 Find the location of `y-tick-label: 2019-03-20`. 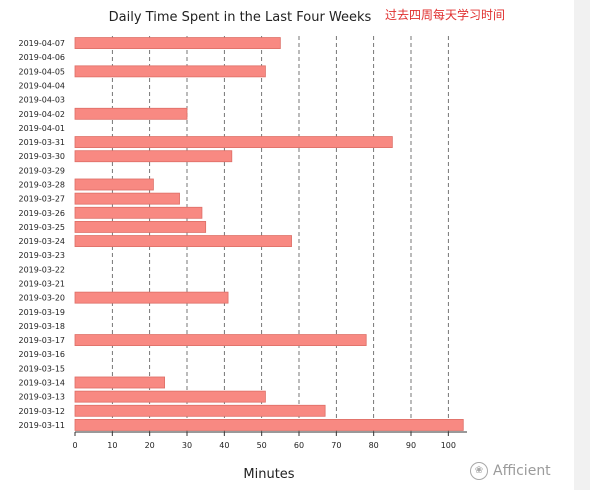

y-tick-label: 2019-03-20 is located at coordinates (42, 298).